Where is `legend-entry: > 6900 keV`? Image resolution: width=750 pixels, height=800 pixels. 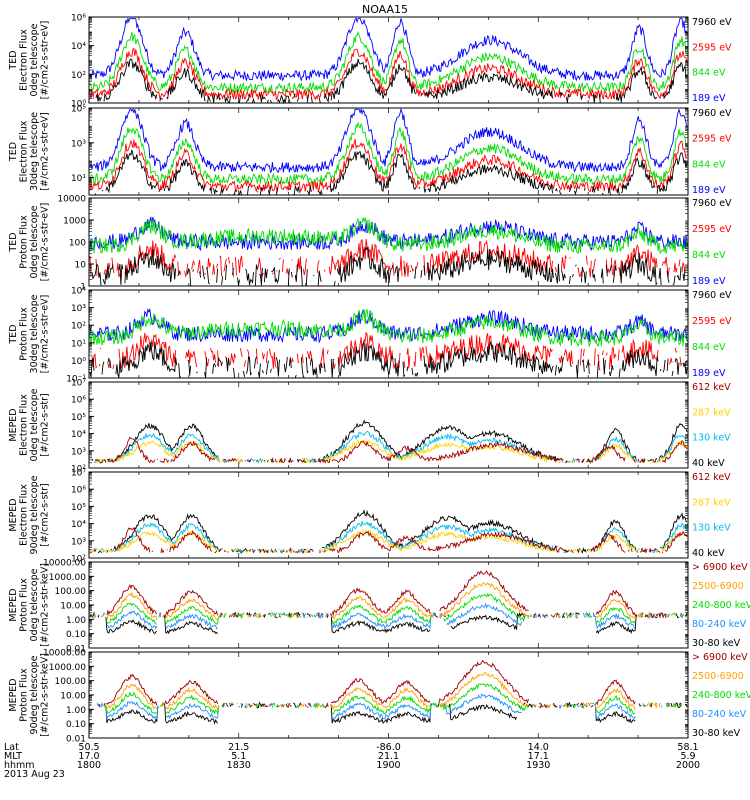
legend-entry: > 6900 keV is located at coordinates (720, 657).